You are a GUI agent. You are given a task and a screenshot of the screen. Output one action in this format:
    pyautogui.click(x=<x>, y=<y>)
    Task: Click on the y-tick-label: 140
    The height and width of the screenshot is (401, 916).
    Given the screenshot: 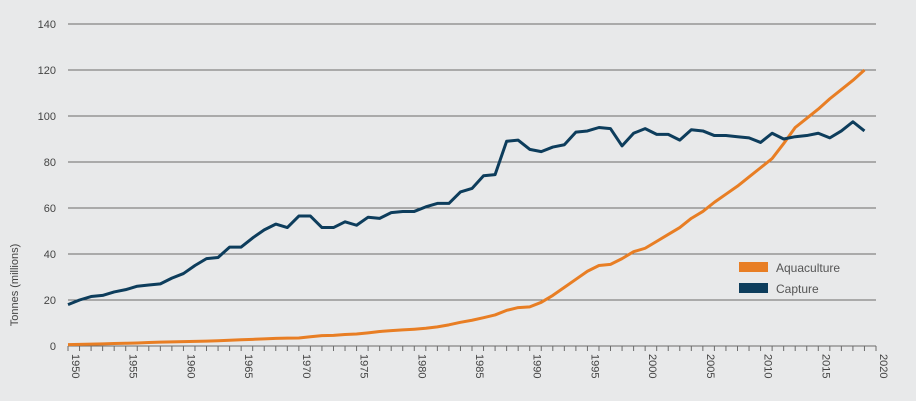 What is the action you would take?
    pyautogui.click(x=47, y=25)
    